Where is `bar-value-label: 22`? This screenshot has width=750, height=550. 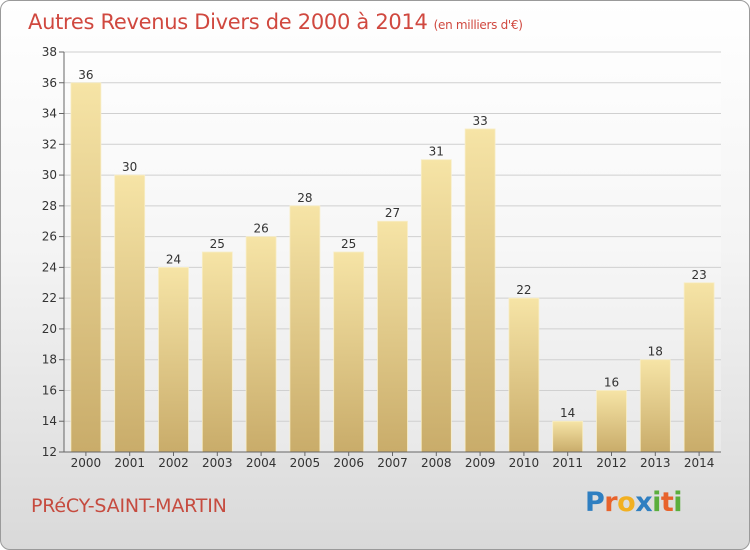
bar-value-label: 22 is located at coordinates (523, 290).